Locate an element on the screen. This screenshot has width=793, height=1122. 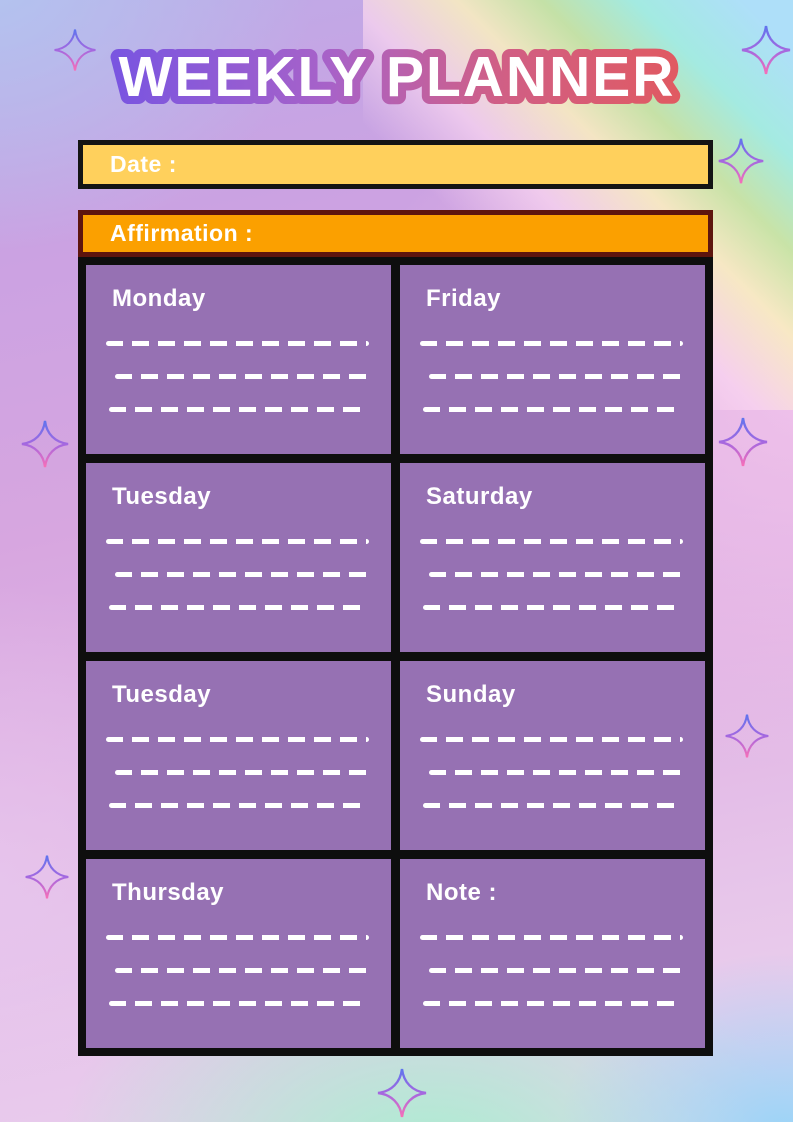
note-label: Note : is located at coordinates (461, 892).